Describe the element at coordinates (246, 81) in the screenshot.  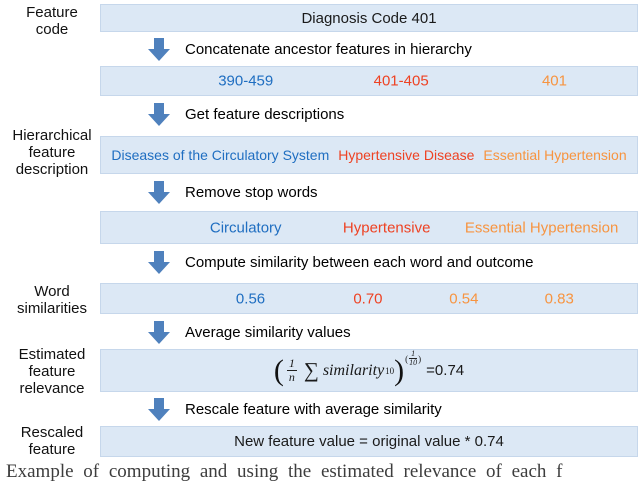
I see `code-range-1: 390-459` at that location.